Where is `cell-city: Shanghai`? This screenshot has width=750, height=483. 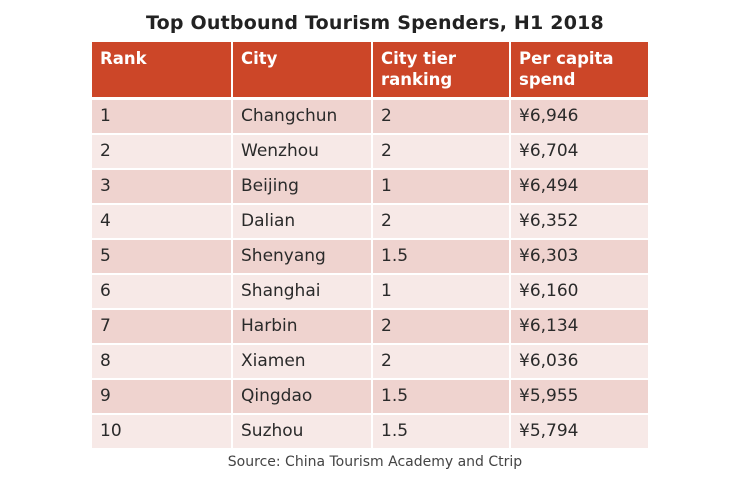 cell-city: Shanghai is located at coordinates (302, 292).